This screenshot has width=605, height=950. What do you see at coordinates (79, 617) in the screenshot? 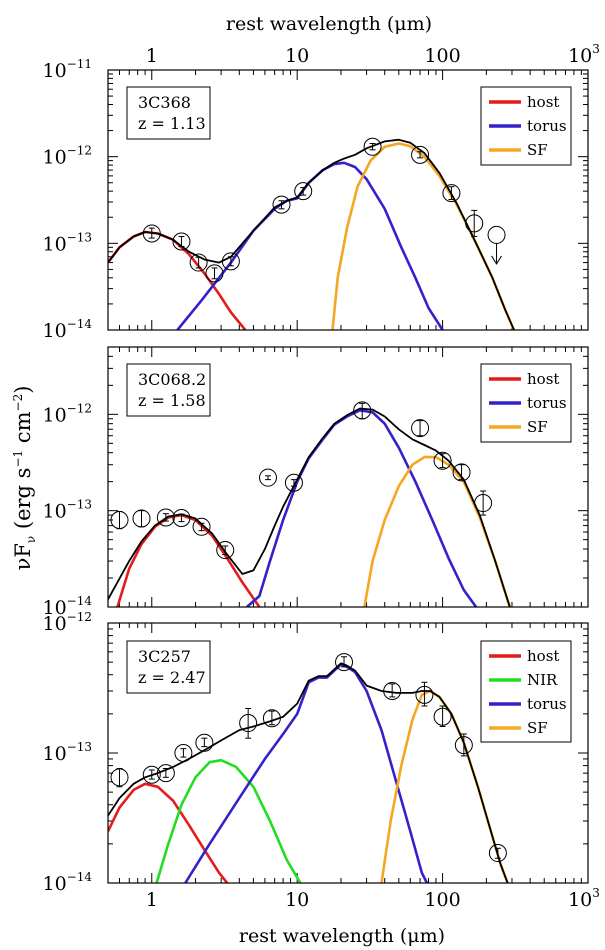
I see `y-tick-exp: −12` at bounding box center [79, 617].